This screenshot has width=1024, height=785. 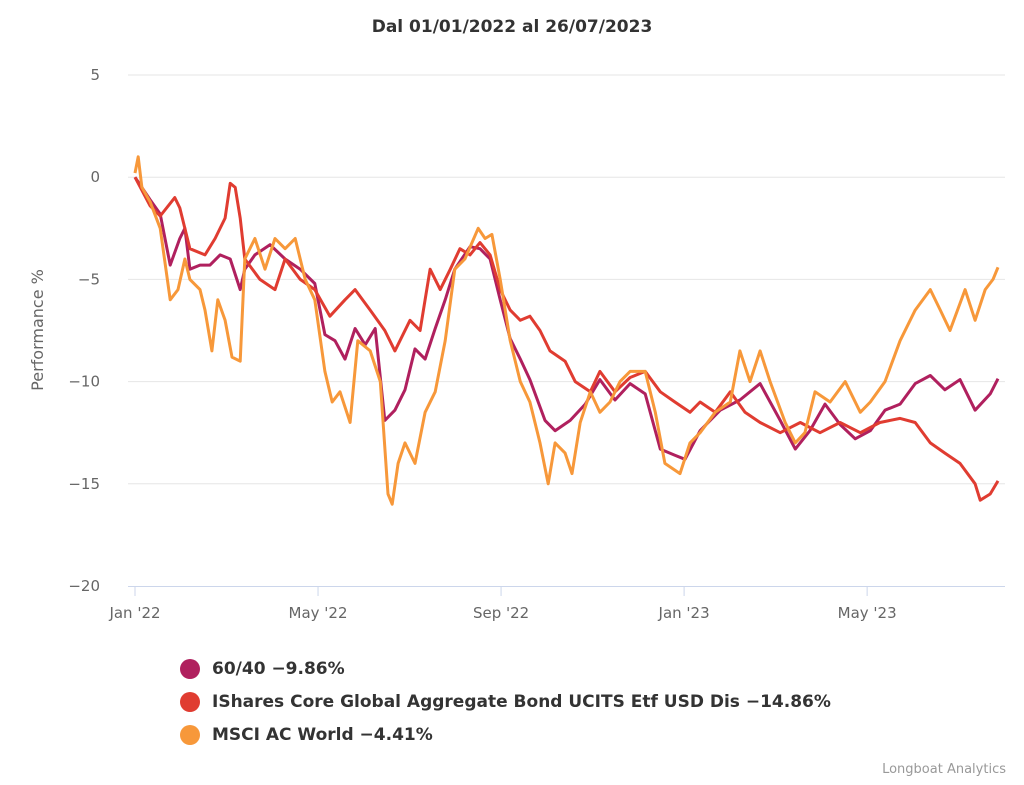 What do you see at coordinates (505, 668) in the screenshot?
I see `legend-item-60-40: 60/40 −9.86%` at bounding box center [505, 668].